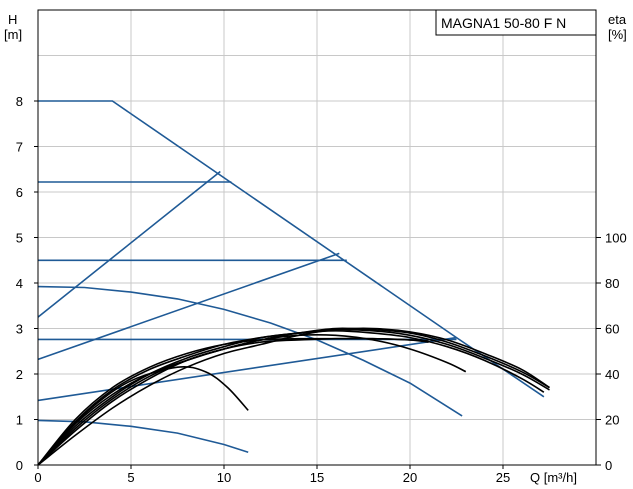  Describe the element at coordinates (19, 329) in the screenshot. I see `y-left-tick-label: 3` at that location.